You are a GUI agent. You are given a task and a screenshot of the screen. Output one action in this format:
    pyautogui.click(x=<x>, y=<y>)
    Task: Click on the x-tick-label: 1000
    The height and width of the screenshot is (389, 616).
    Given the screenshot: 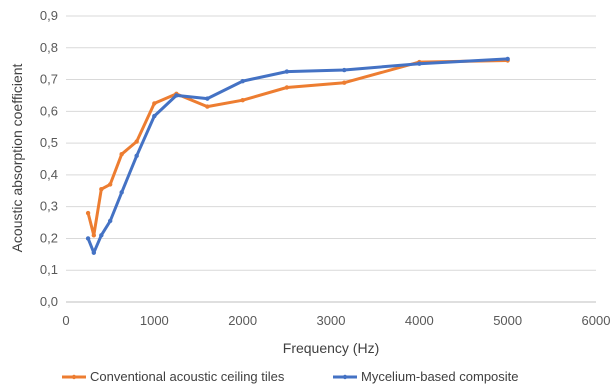 What is the action you would take?
    pyautogui.click(x=154, y=320)
    